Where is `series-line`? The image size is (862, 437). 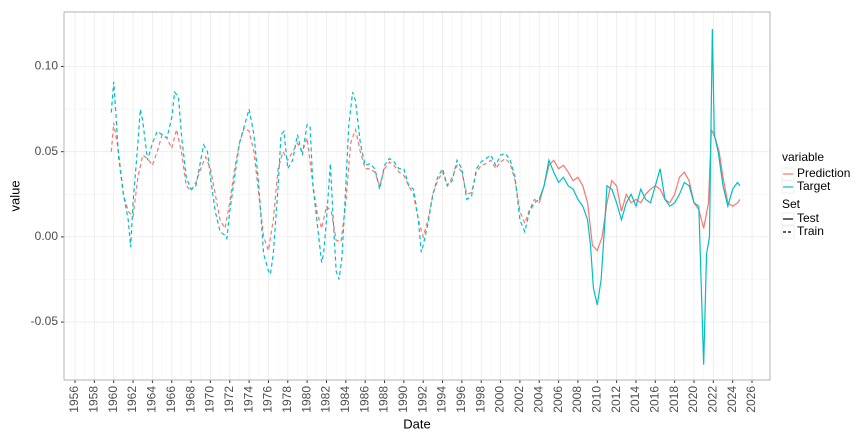
series-line is located at coordinates (325, 186).